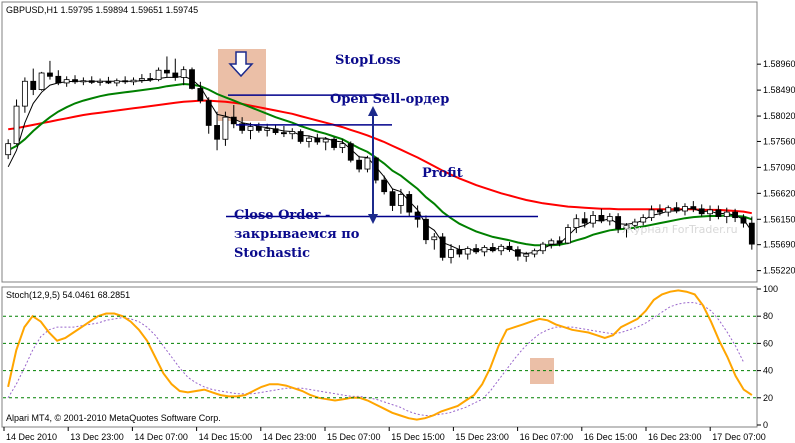  What do you see at coordinates (68, 295) in the screenshot?
I see `stoch-chart-header: Stoch(12,9,5) 54.0461 68.2851` at bounding box center [68, 295].